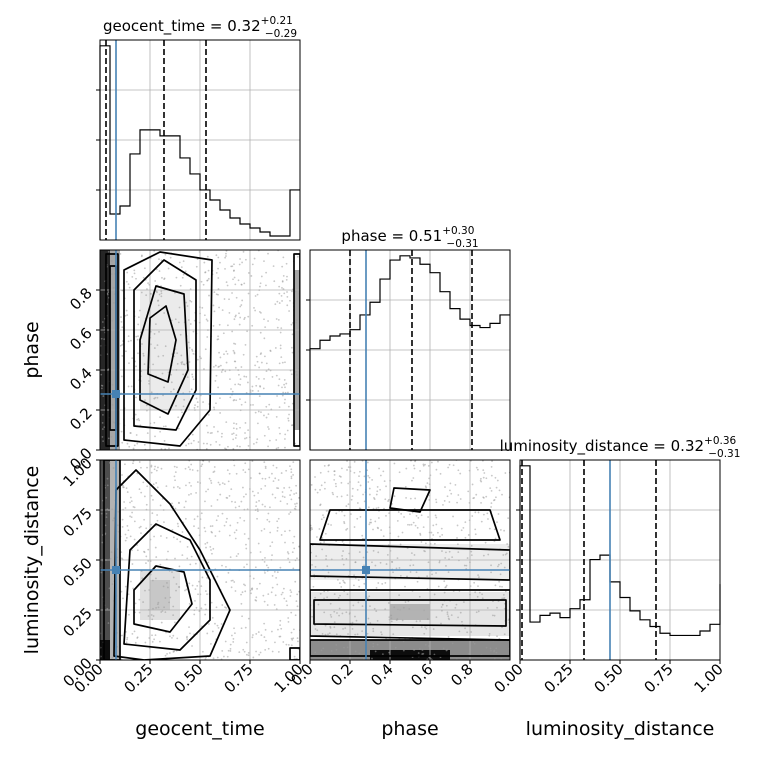  I want to click on y-tick-label-phase: 0.2, so click(81, 419).